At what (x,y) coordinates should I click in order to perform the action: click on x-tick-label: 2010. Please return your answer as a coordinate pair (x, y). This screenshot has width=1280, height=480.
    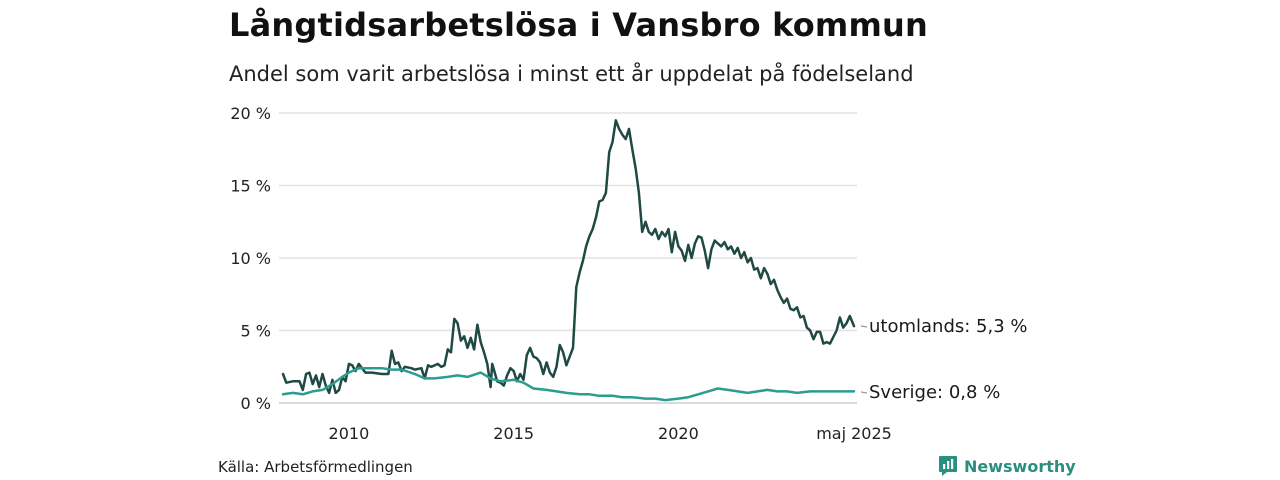
    Looking at the image, I should click on (349, 433).